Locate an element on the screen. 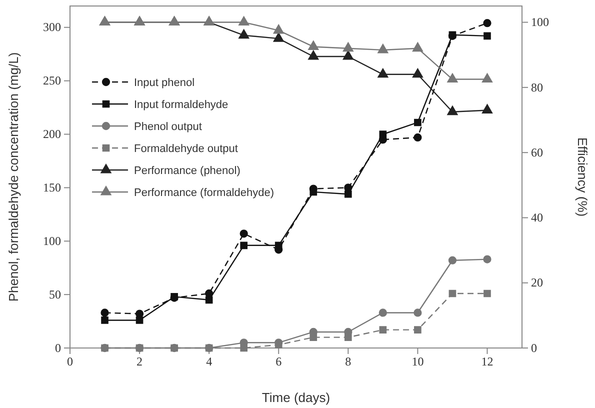 This screenshot has height=408, width=595. y-tick-label: 0 is located at coordinates (58, 347).